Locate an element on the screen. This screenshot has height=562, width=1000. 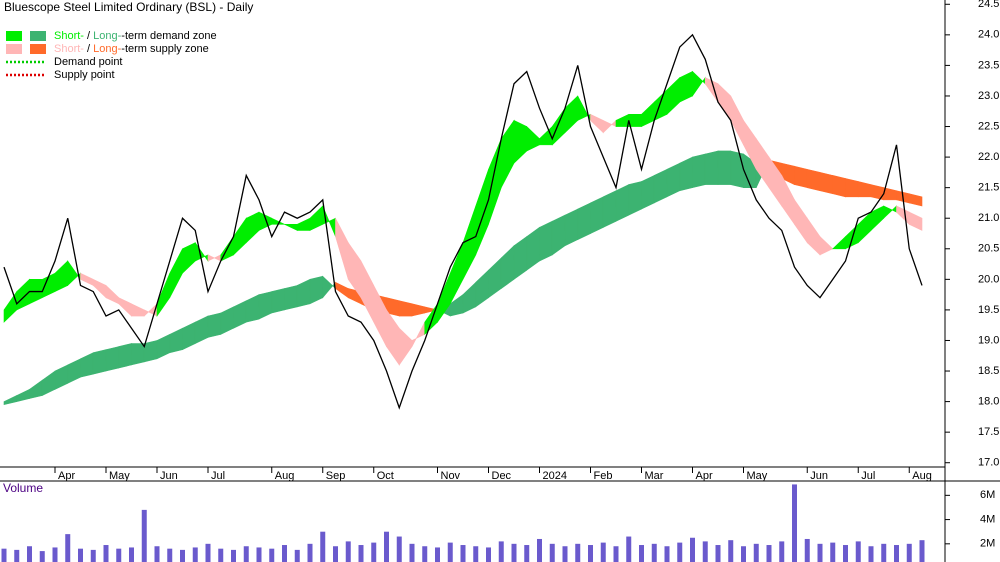
x-tick-label: Nov is located at coordinates (451, 476).